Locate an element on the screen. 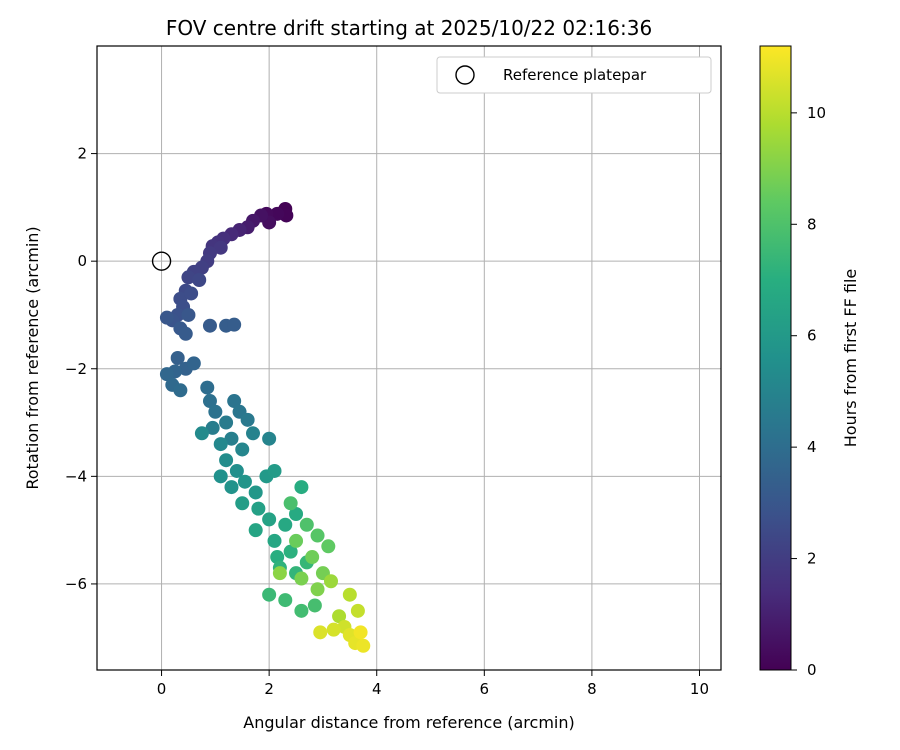 The height and width of the screenshot is (750, 900). x-tick-label: 10 is located at coordinates (699, 689).